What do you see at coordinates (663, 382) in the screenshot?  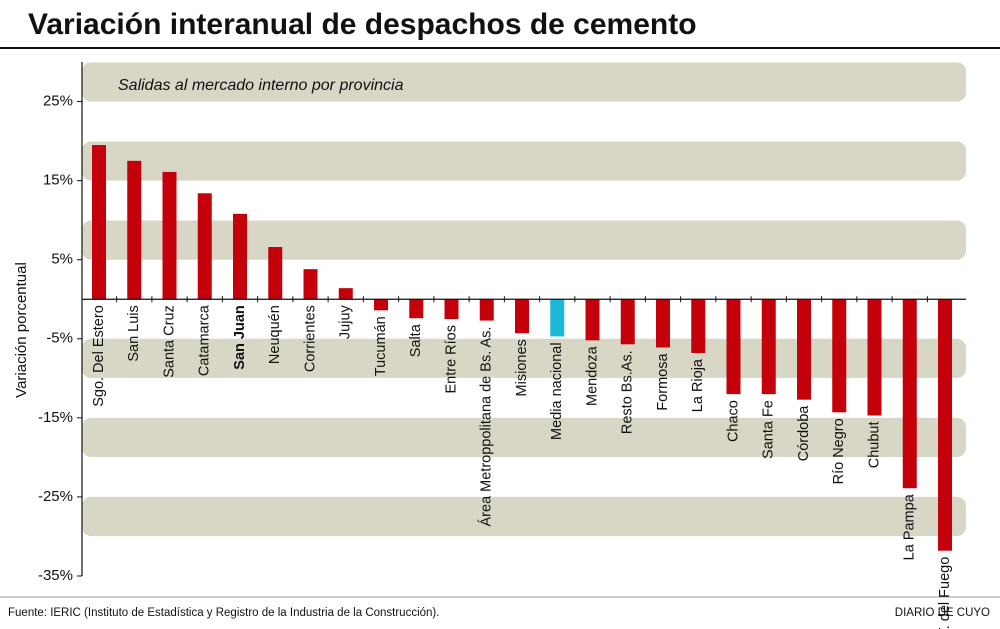 I see `x-tick-label: Formosa` at bounding box center [663, 382].